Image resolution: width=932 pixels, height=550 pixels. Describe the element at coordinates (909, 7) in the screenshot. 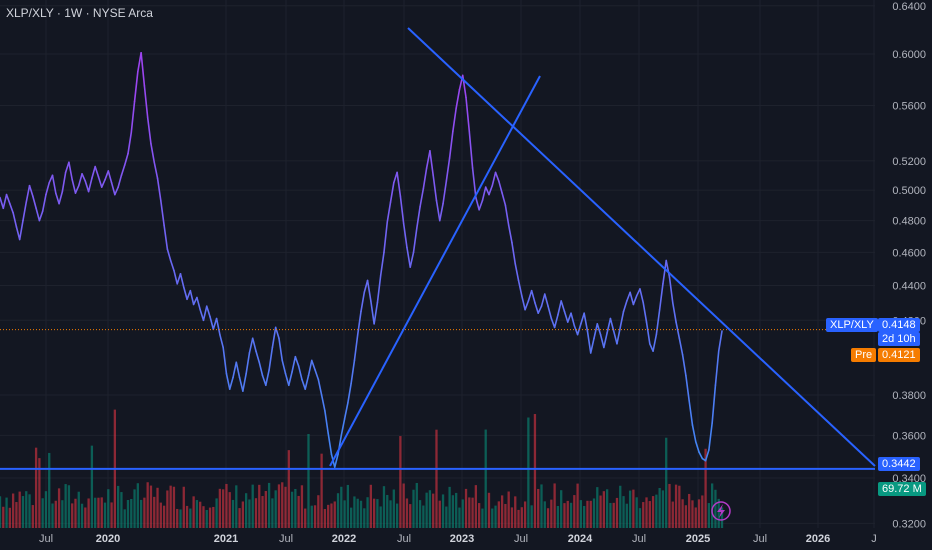

I see `y-tick-label: 0.6400` at that location.